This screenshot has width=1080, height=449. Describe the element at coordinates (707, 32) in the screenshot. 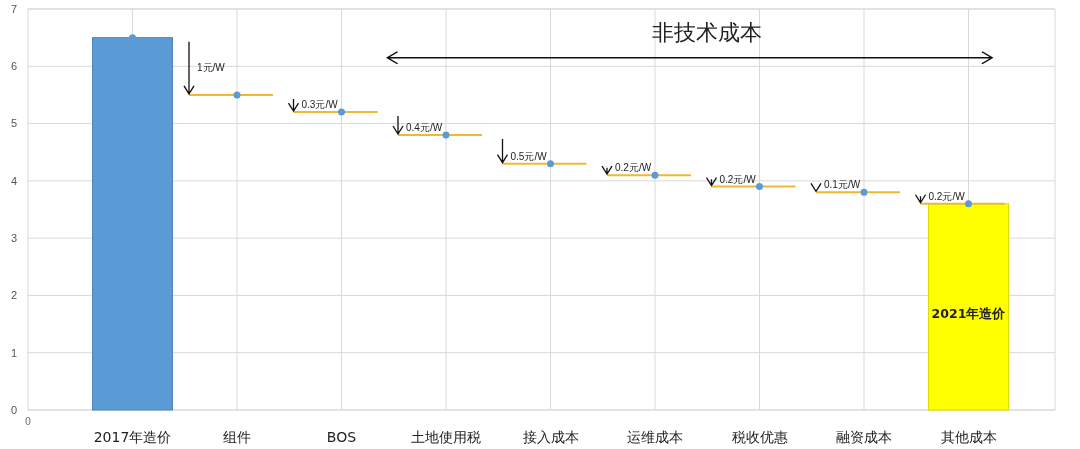

I see `annotation: 非技术成本` at that location.